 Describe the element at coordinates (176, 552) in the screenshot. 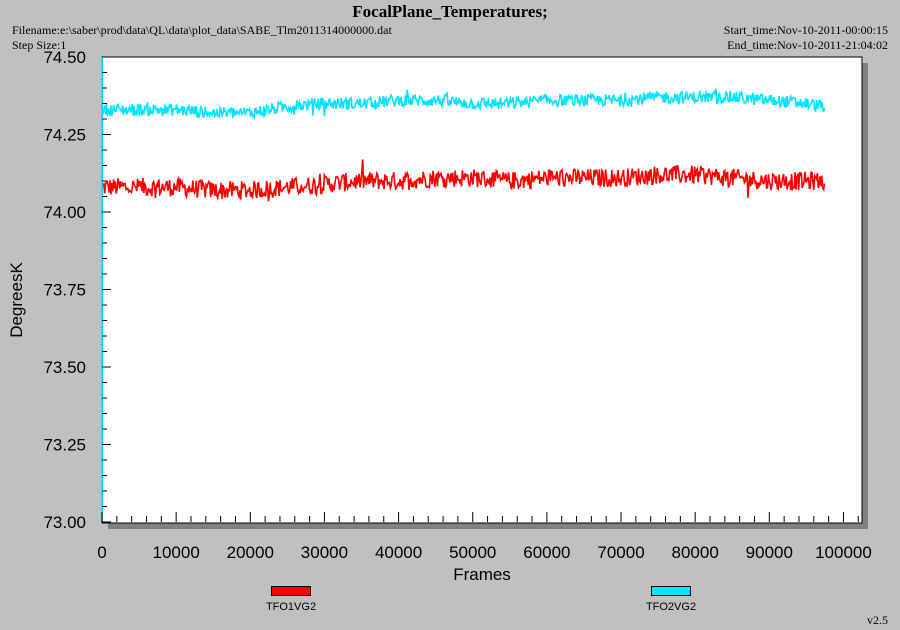

I see `x-tick-label: 10000` at that location.